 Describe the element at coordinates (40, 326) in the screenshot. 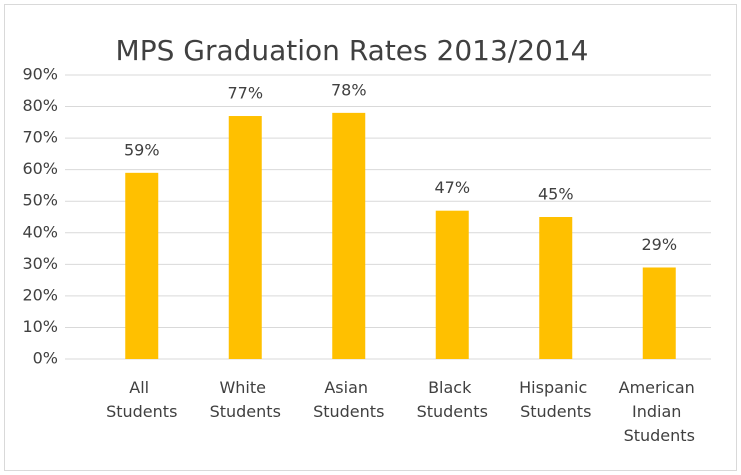

I see `y-tick-label: 10%` at that location.